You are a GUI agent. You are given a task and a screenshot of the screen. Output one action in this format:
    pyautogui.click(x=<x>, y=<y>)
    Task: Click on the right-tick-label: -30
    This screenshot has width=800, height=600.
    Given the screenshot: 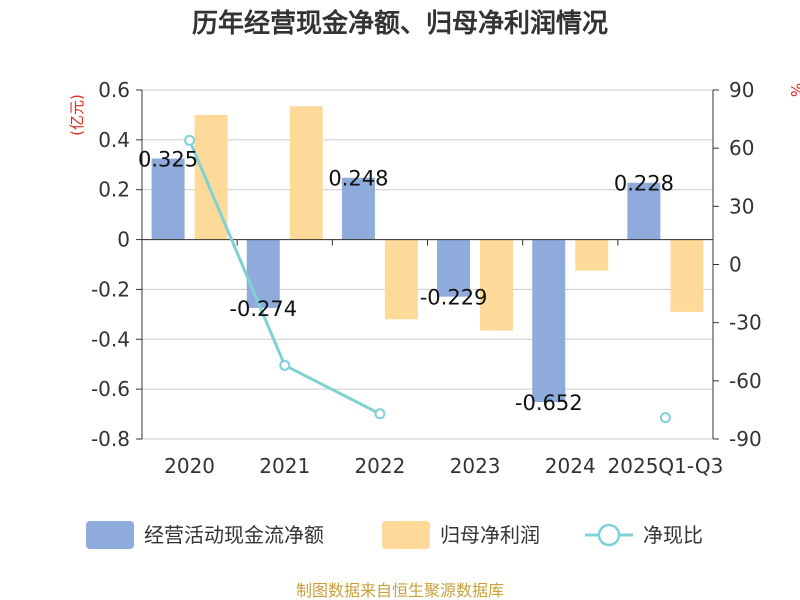 What is the action you would take?
    pyautogui.click(x=745, y=323)
    